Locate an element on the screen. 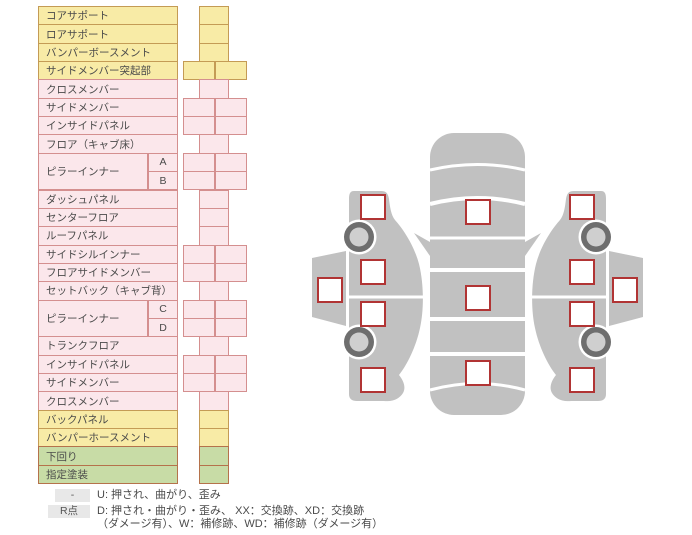  legend-row-u: - U: 押され、曲がり、歪み is located at coordinates (211, 496).